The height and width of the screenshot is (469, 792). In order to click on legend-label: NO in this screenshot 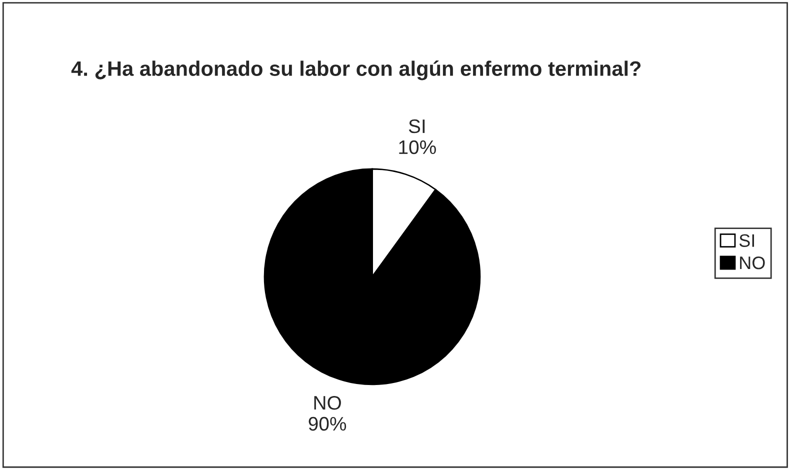, I will do `click(752, 263)`.